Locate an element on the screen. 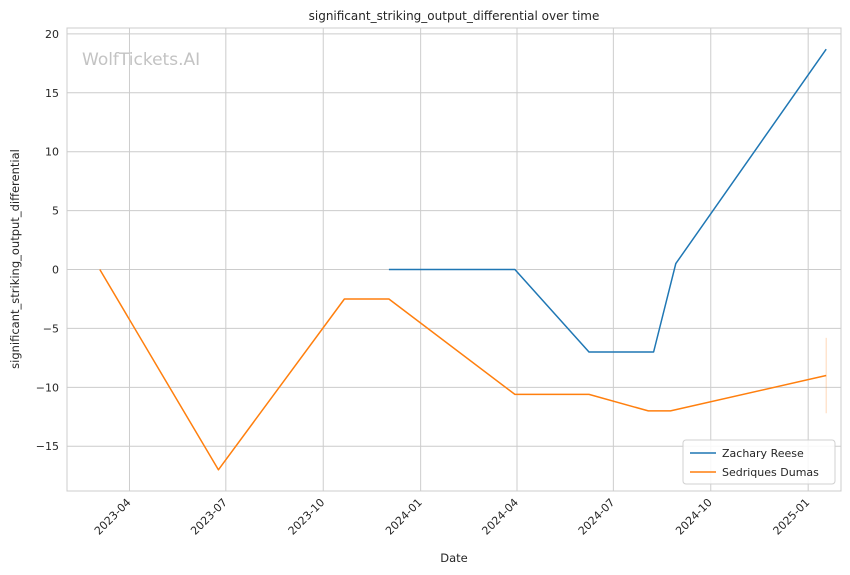  y-tick-label: 5 is located at coordinates (55, 211).